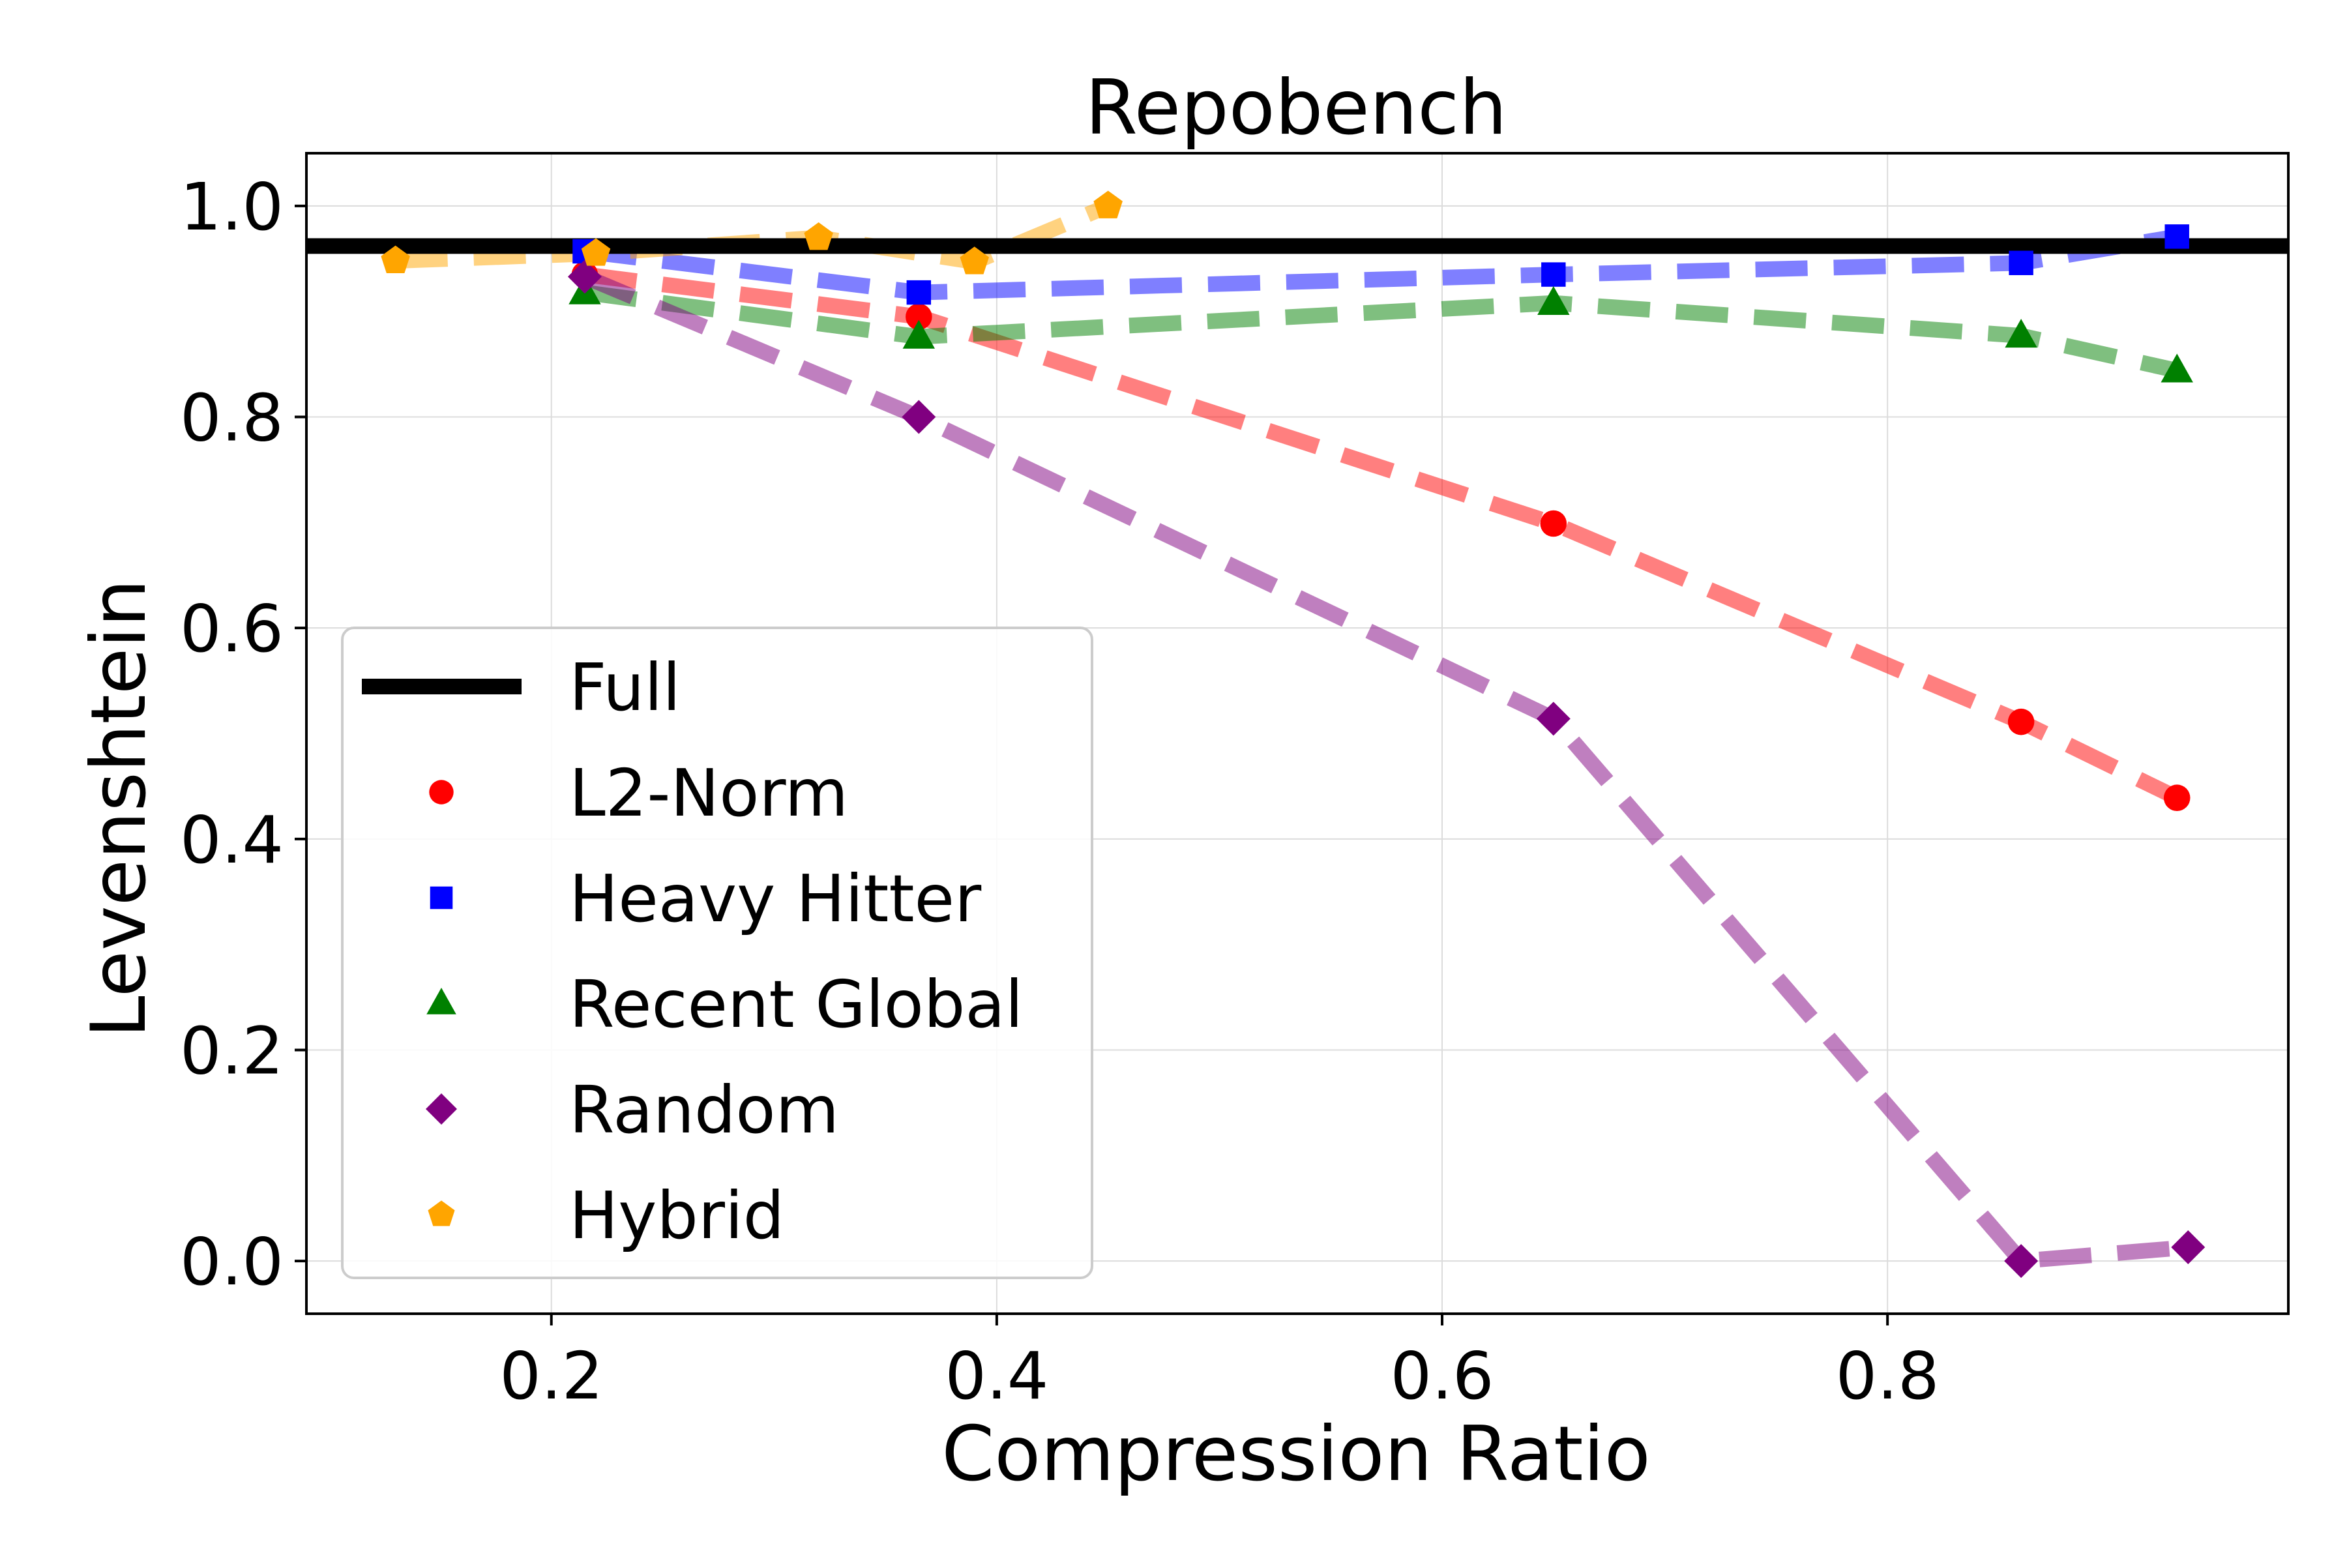 This screenshot has height=1568, width=2347. I want to click on x-tick-label: 0.4, so click(996, 1376).